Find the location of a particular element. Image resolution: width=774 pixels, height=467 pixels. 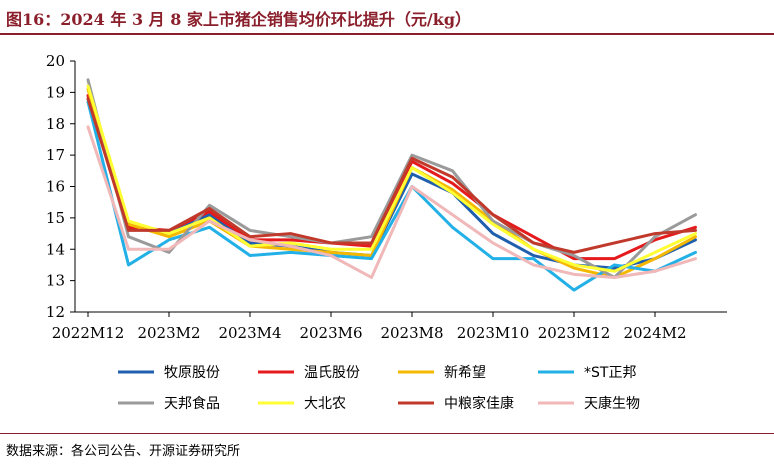

y-tick-label: 14 is located at coordinates (55, 249).